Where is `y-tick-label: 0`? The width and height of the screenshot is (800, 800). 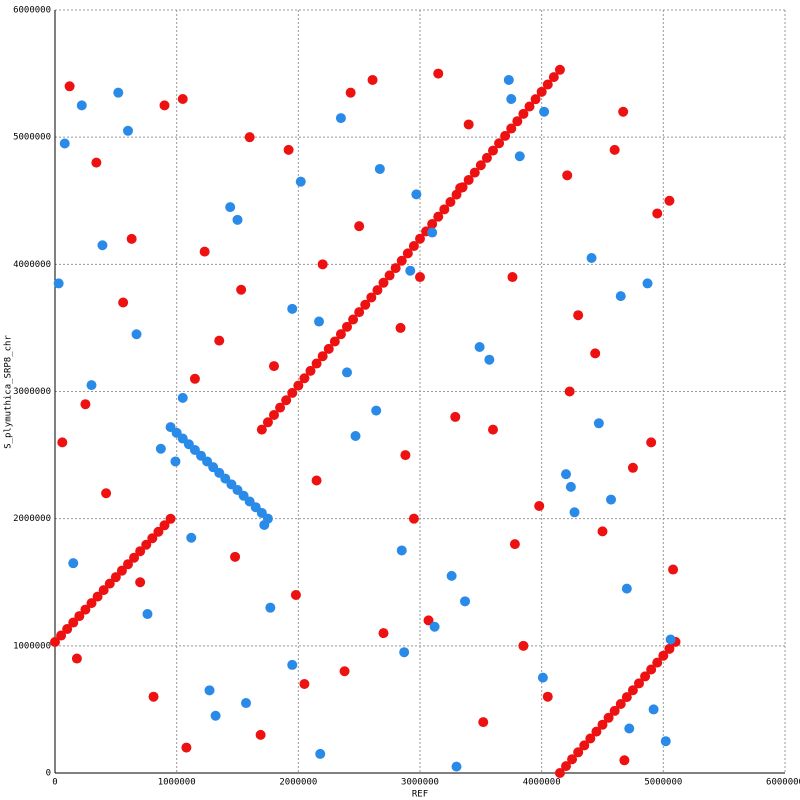 y-tick-label: 0 is located at coordinates (48, 774).